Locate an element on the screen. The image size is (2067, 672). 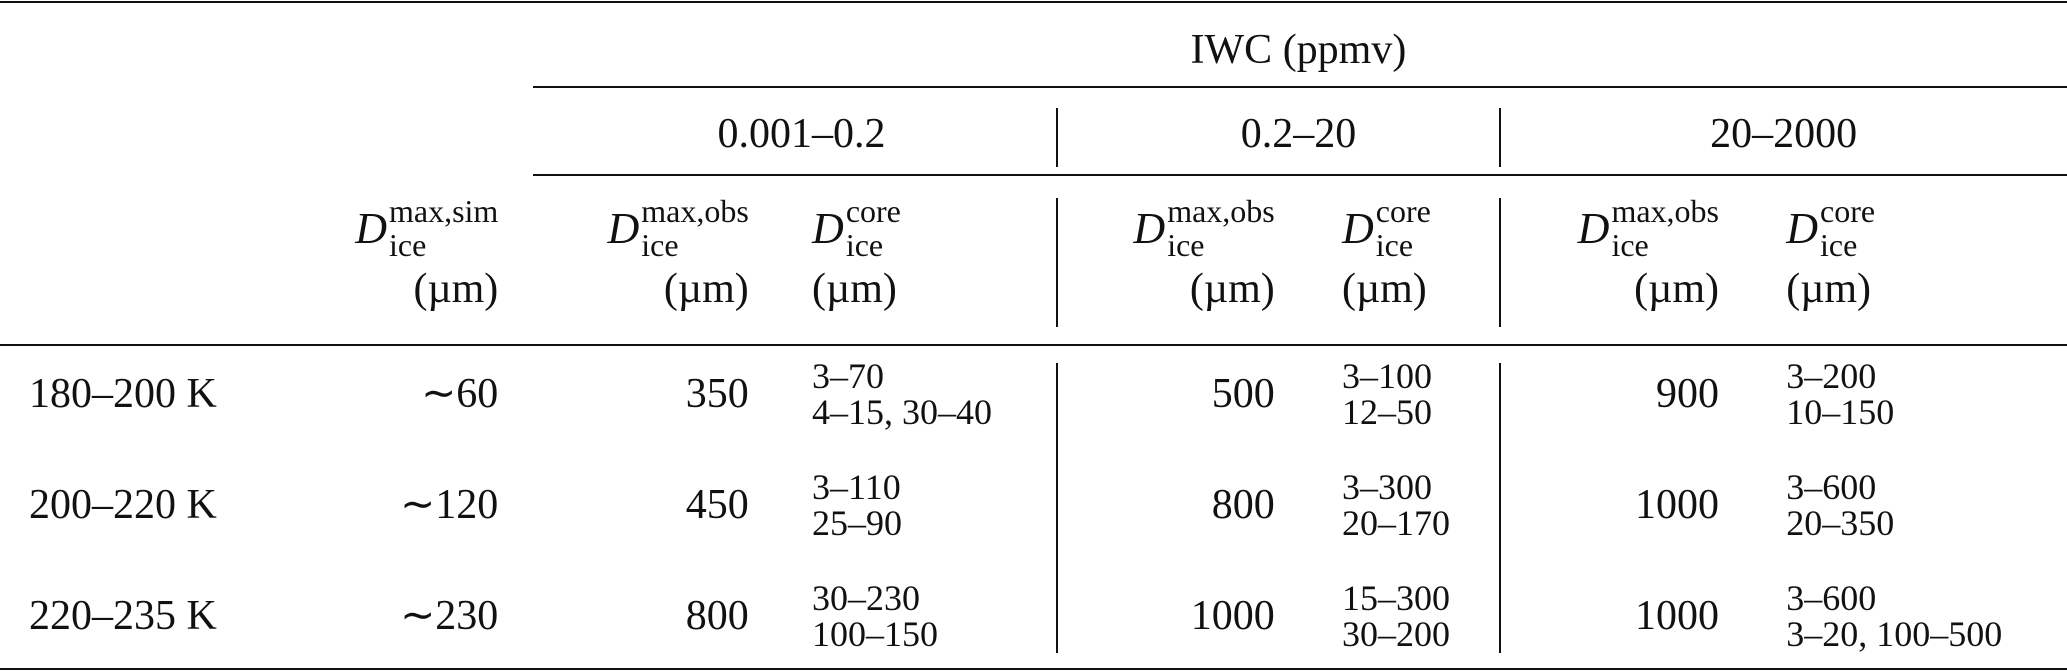
max-obs-value: 350 is located at coordinates (717, 394).